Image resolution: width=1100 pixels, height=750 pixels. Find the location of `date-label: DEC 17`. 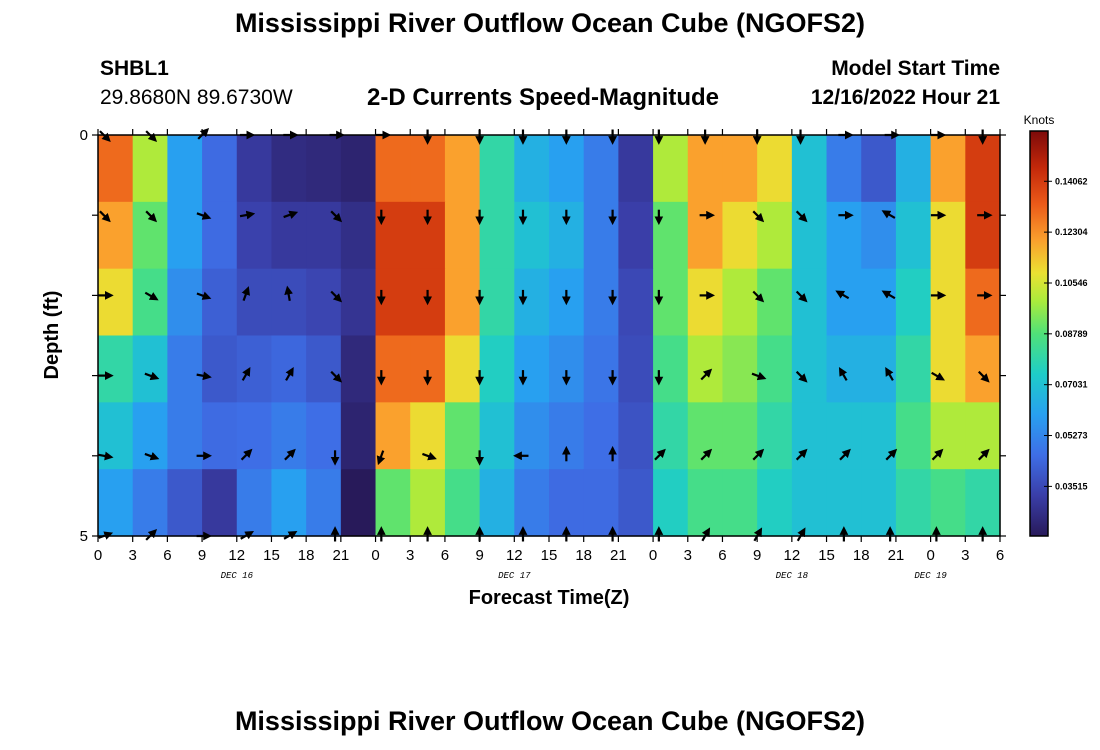

date-label: DEC 17 is located at coordinates (514, 576).